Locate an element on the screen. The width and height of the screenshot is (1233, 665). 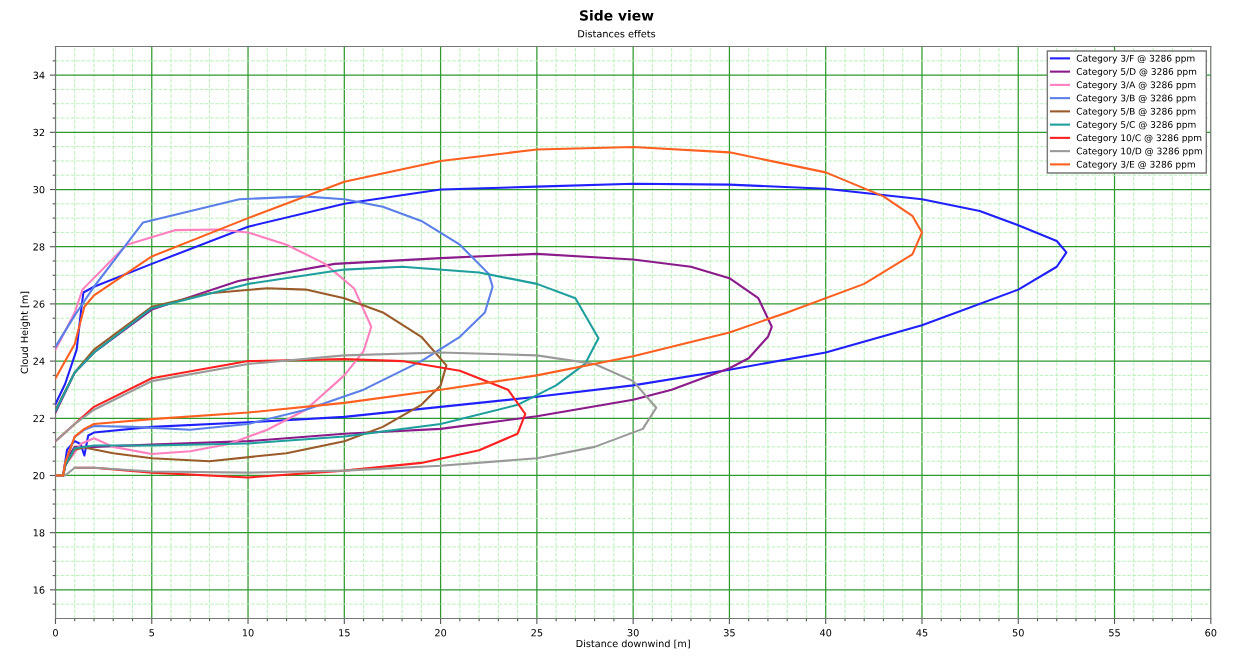
chart-title: Side view is located at coordinates (616, 15).